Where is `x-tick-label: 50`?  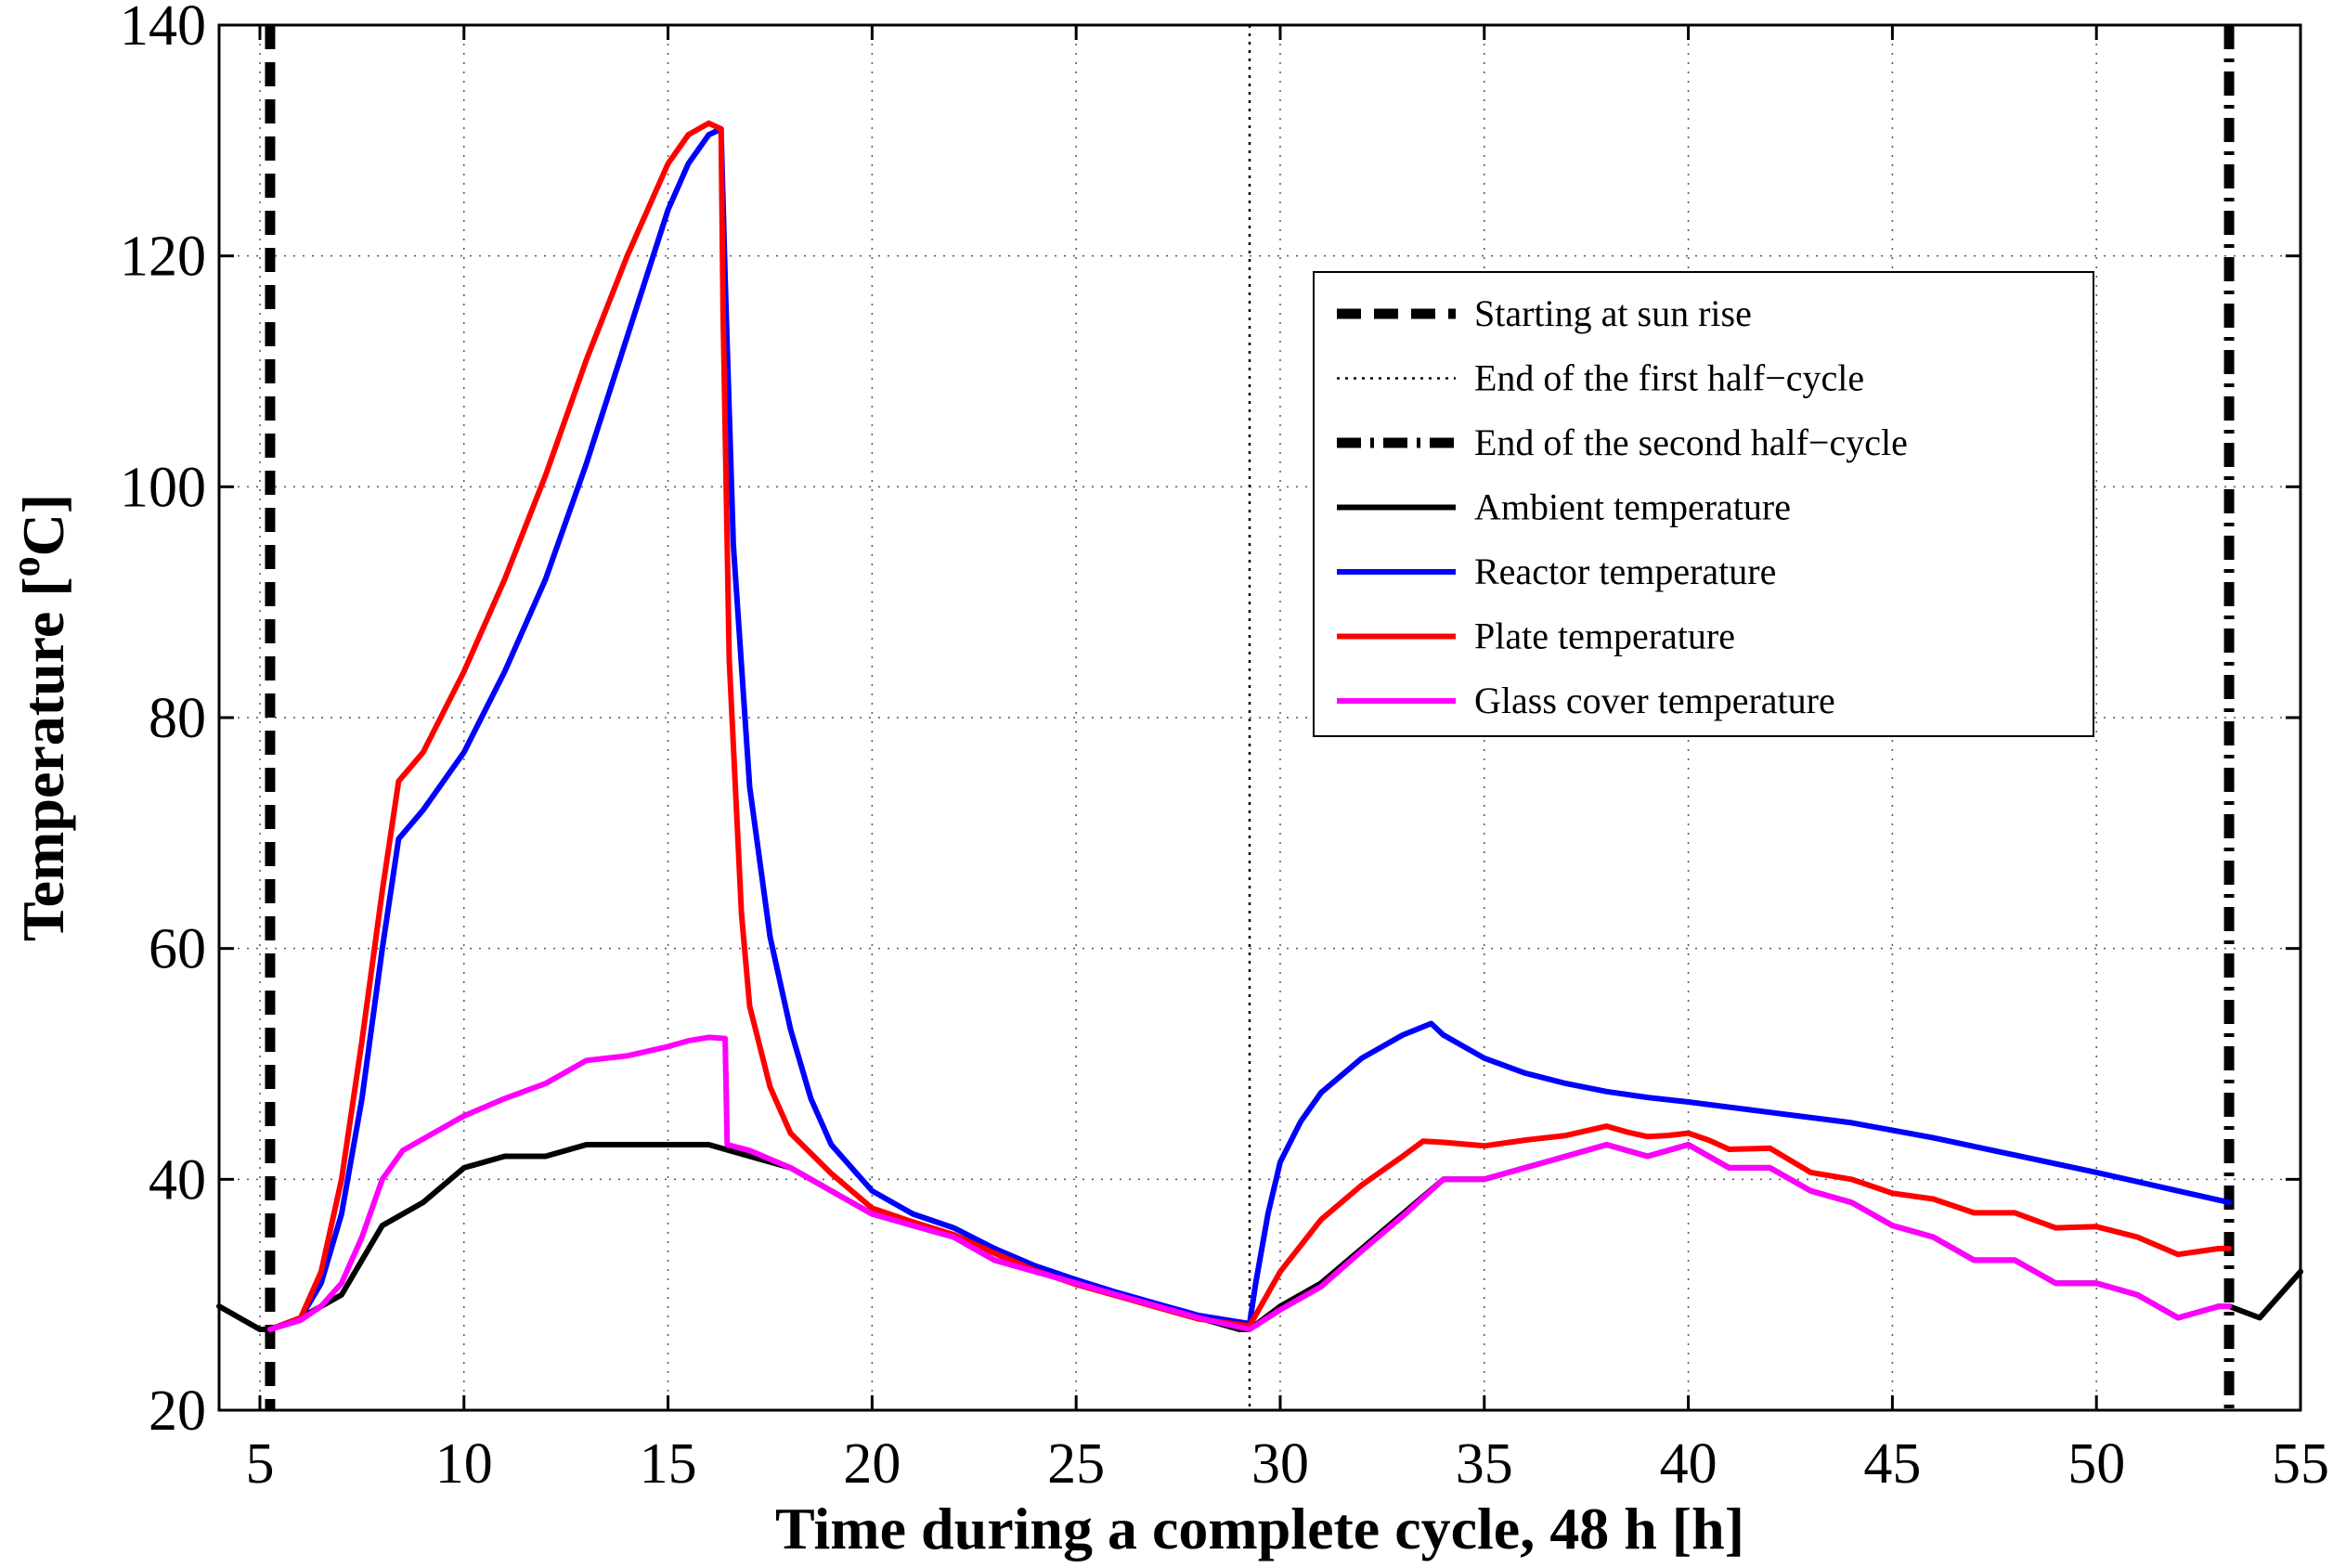
x-tick-label: 50 is located at coordinates (2096, 1464).